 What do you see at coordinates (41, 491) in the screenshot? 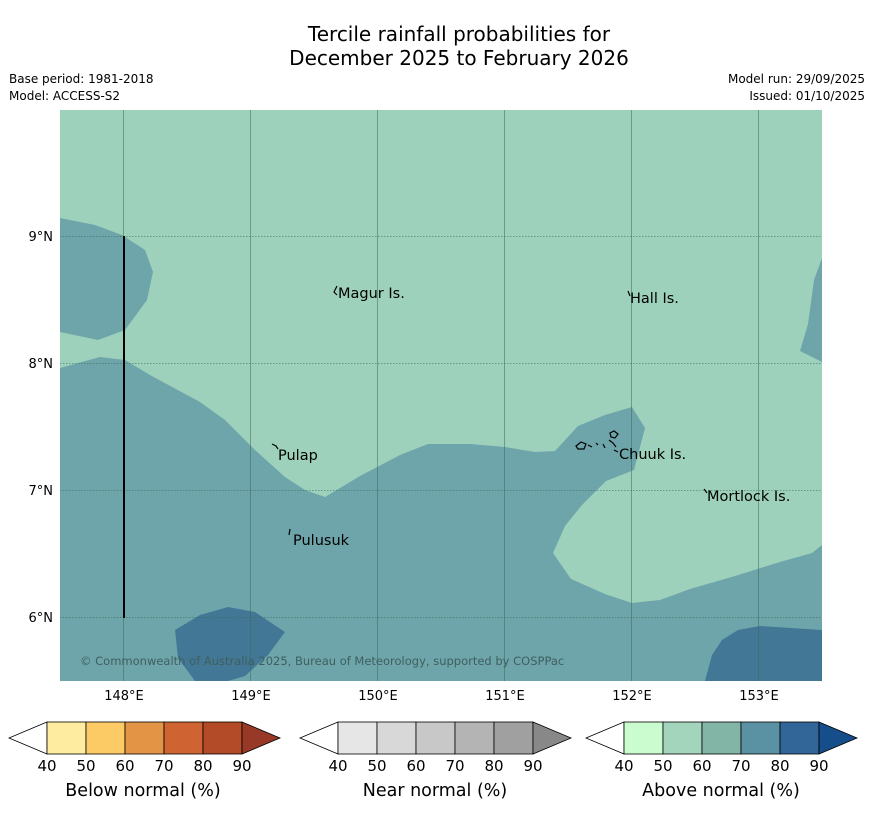
I see `y-tick-7n: 7°N` at bounding box center [41, 491].